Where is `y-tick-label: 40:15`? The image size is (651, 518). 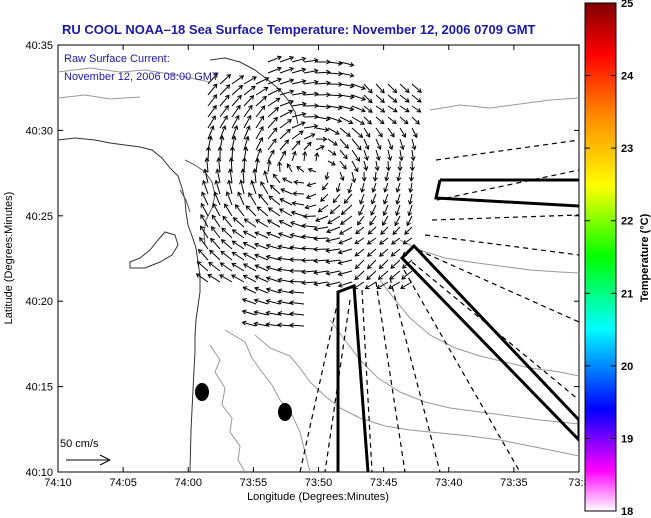
y-tick-label: 40:15 is located at coordinates (39, 388).